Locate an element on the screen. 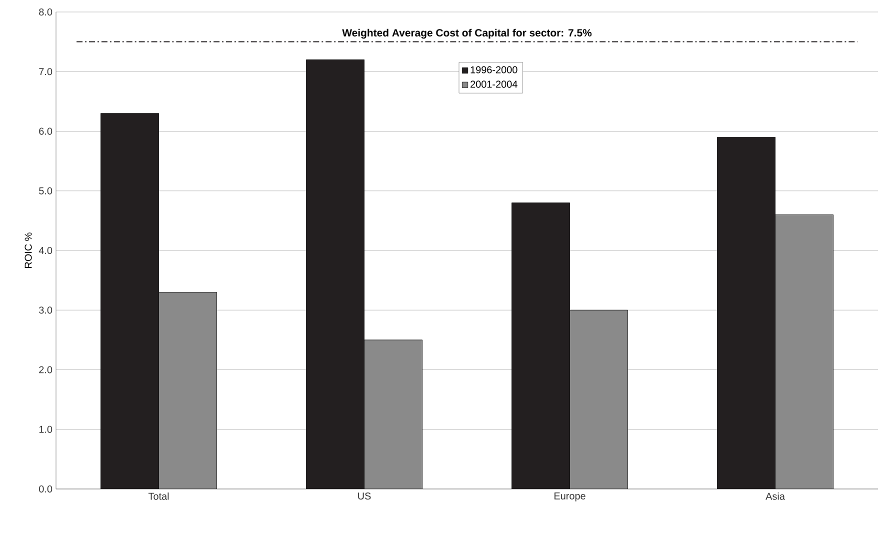  y-tick-label: 8.0 is located at coordinates (45, 12).